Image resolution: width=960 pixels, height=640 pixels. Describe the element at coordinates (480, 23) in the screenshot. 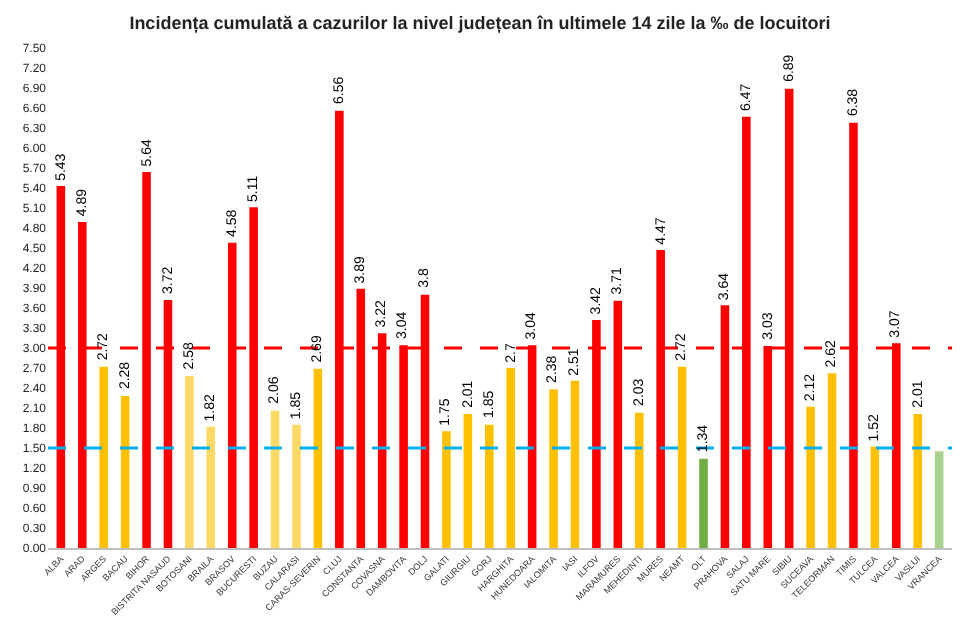

I see `chart-title: Incidența cumulată a cazurilor la nivel județean în ultimele 14 zile la ‰ de locuitori` at that location.